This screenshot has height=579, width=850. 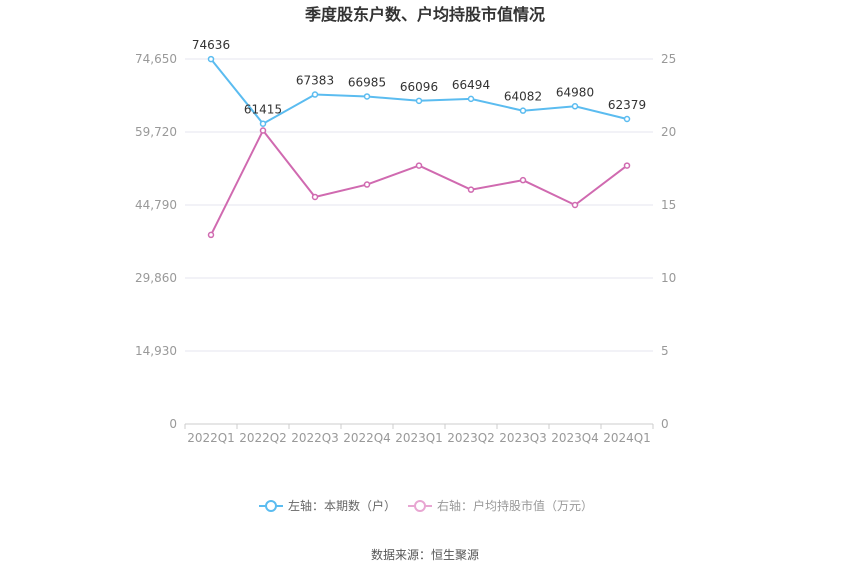 What do you see at coordinates (424, 14) in the screenshot?
I see `chart-title: 季度股东户数、户均持股市值情况` at bounding box center [424, 14].